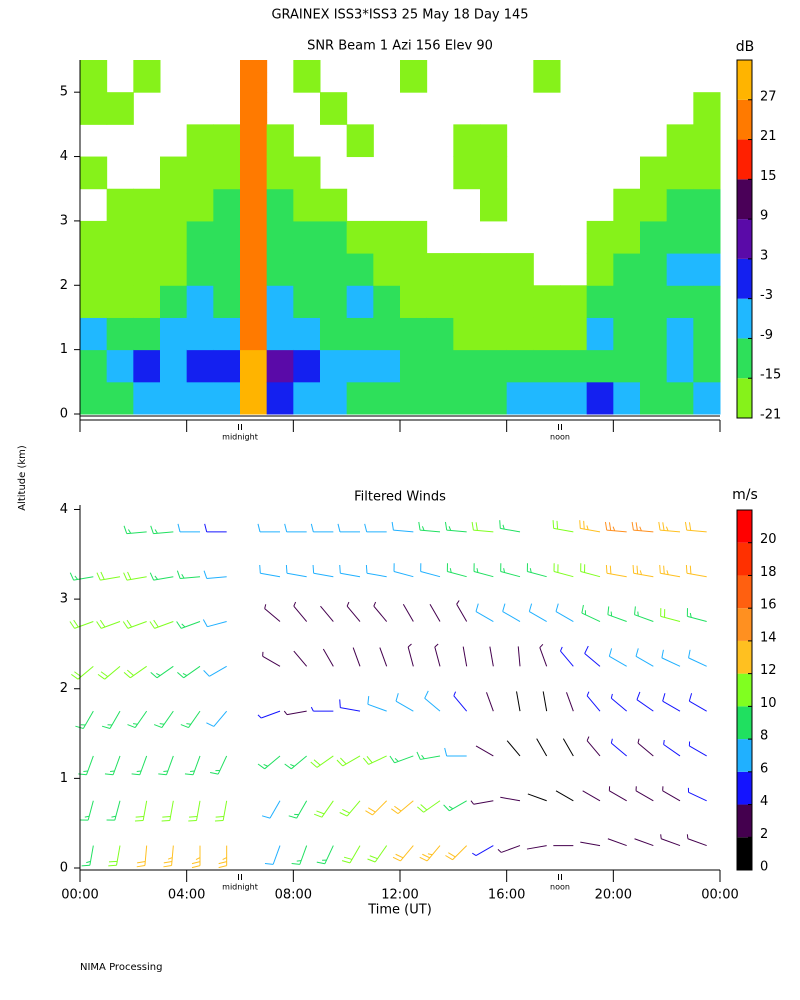 The image size is (800, 1000). I want to click on colorbar-tick-label: 16, so click(768, 605).